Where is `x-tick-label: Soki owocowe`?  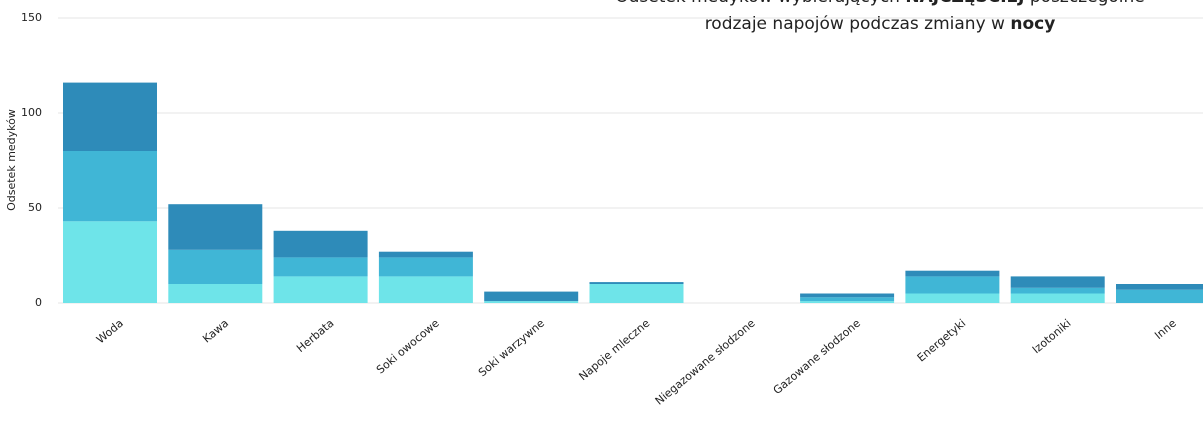 x-tick-label: Soki owocowe is located at coordinates (408, 346).